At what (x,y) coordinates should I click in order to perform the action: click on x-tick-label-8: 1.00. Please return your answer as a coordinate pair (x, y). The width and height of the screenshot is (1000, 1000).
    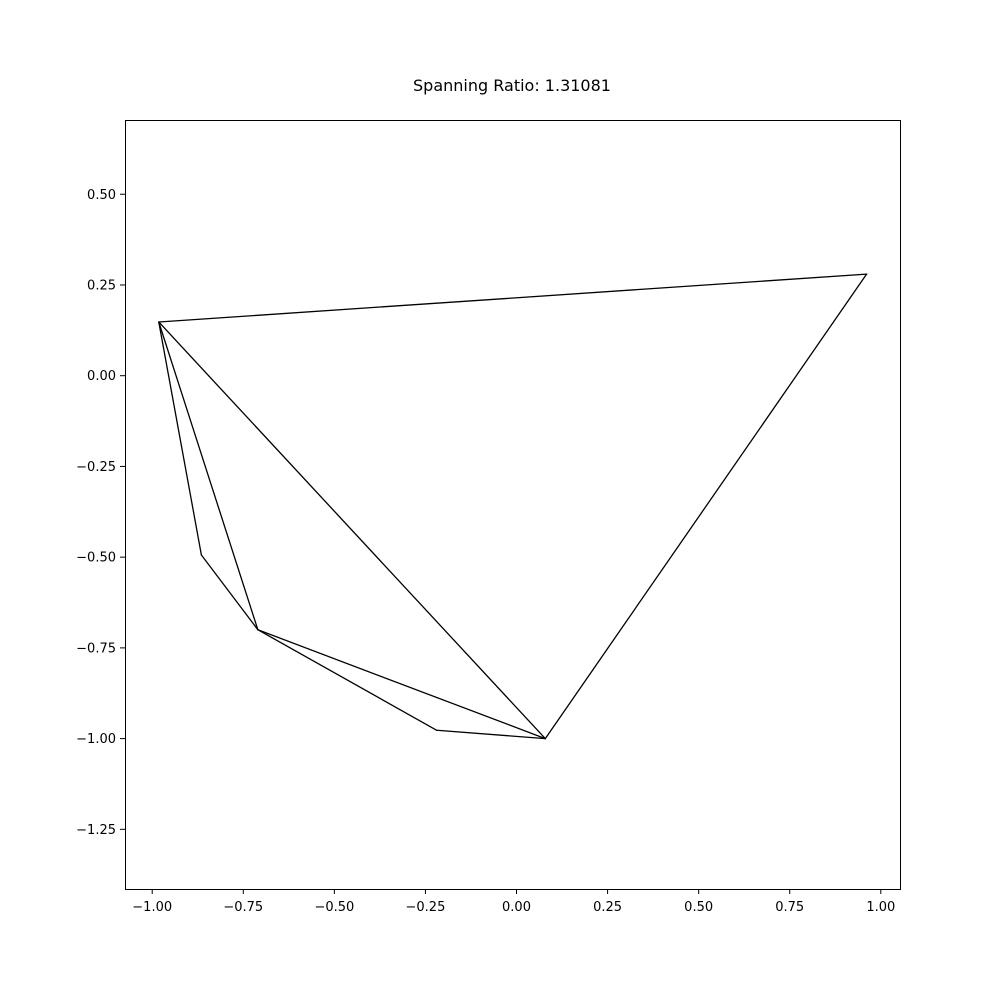
    Looking at the image, I should click on (880, 907).